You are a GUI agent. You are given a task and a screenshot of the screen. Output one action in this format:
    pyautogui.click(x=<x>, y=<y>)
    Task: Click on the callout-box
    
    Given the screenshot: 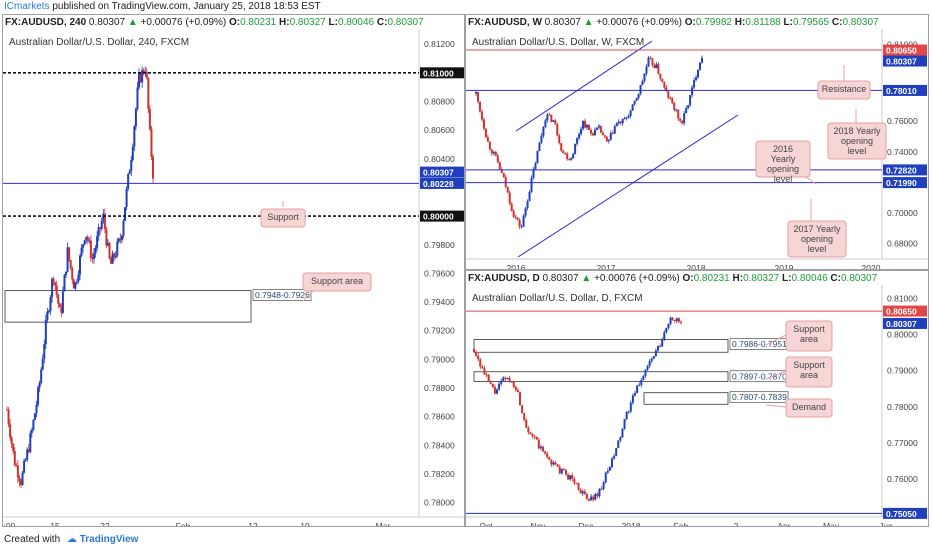 What is the action you would take?
    pyautogui.click(x=783, y=159)
    